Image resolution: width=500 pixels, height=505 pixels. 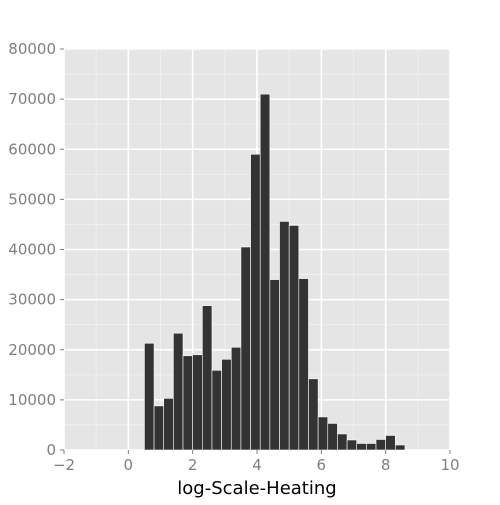 What do you see at coordinates (51, 450) in the screenshot?
I see `y-tick-label: 0` at bounding box center [51, 450].